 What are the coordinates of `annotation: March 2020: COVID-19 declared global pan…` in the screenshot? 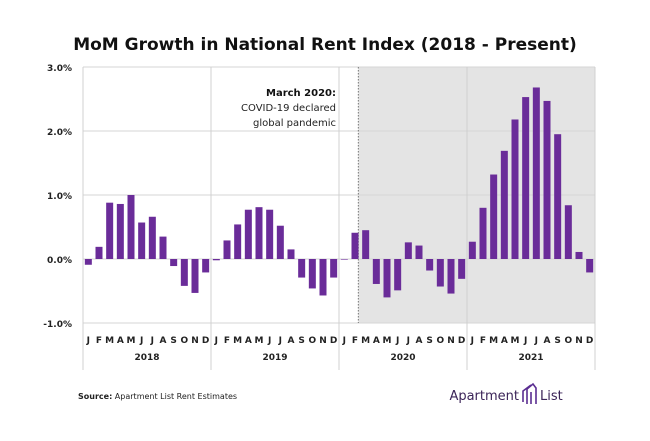 It's located at (288, 108).